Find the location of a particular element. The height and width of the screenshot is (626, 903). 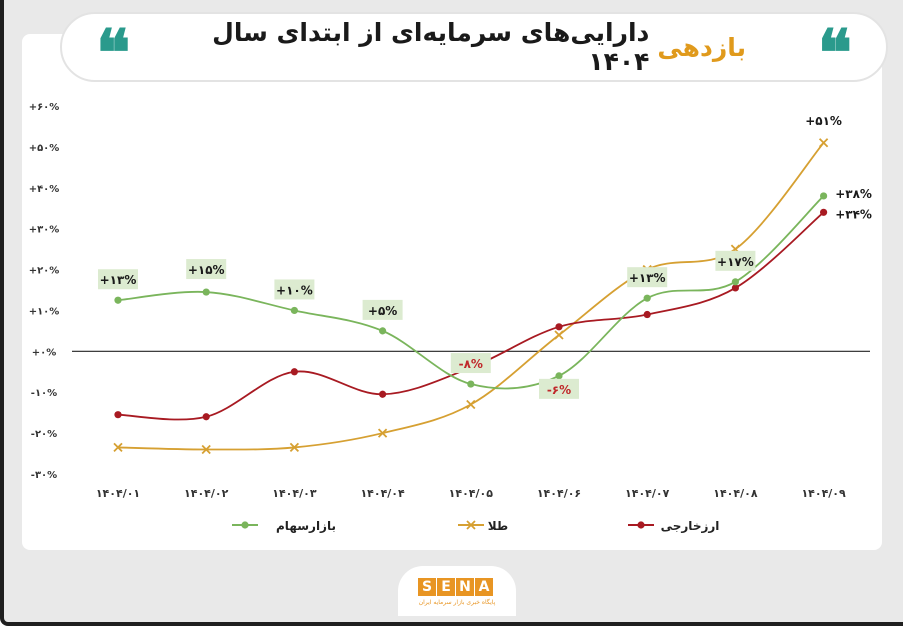

stock-data-label: -۸% is located at coordinates (471, 364).